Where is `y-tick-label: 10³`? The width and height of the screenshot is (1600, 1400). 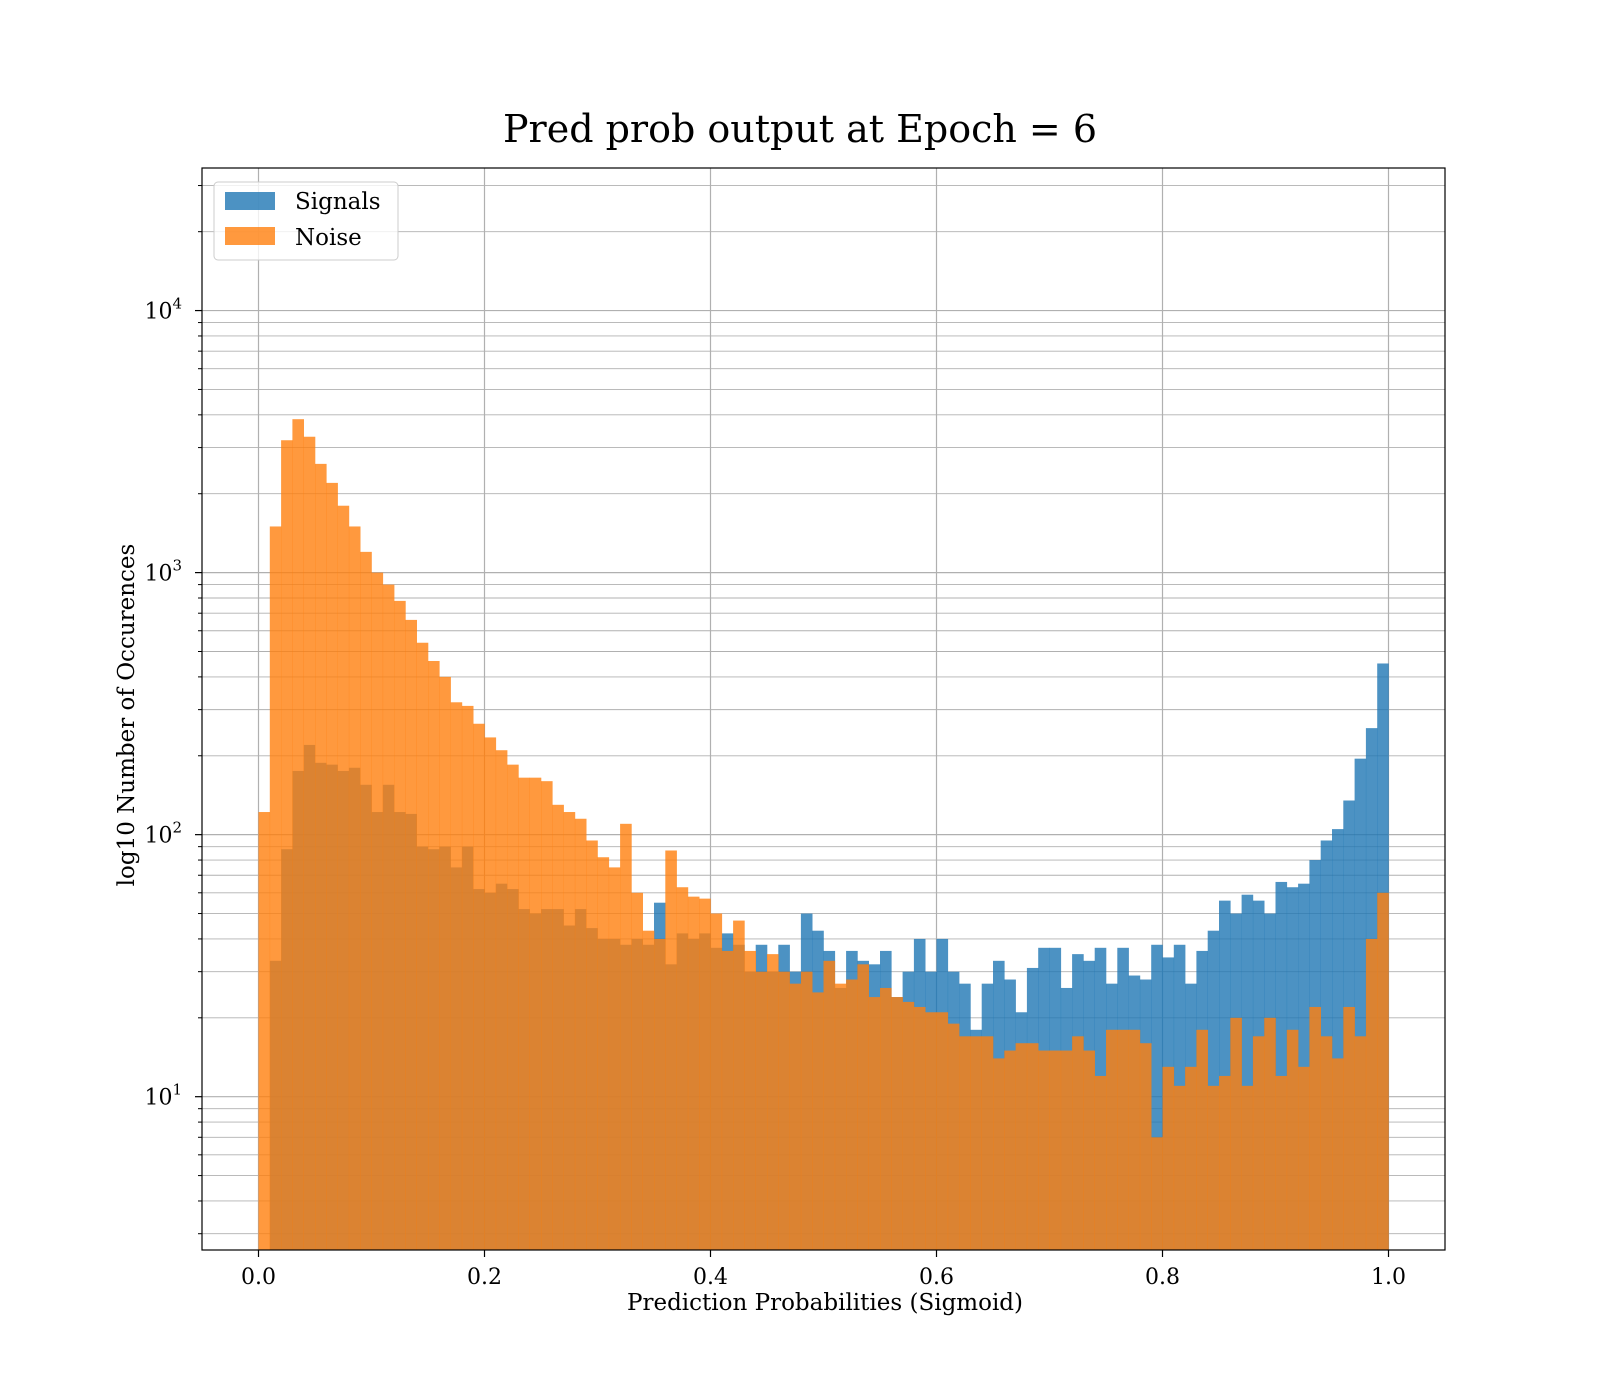 y-tick-label: 10³ is located at coordinates (163, 572).